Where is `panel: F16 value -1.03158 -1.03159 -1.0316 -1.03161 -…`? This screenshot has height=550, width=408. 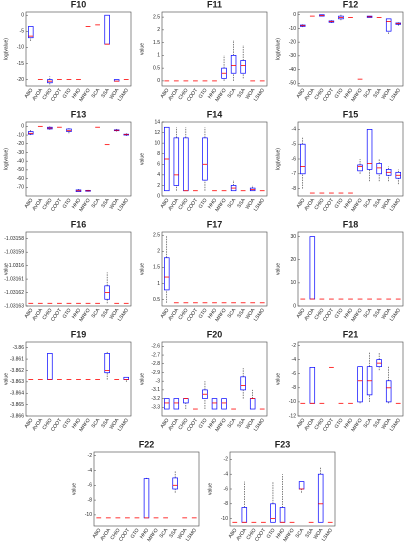 panel: F16 value -1.03158 -1.03159 -1.0316 -1.03161 -… is located at coordinates (67, 271).